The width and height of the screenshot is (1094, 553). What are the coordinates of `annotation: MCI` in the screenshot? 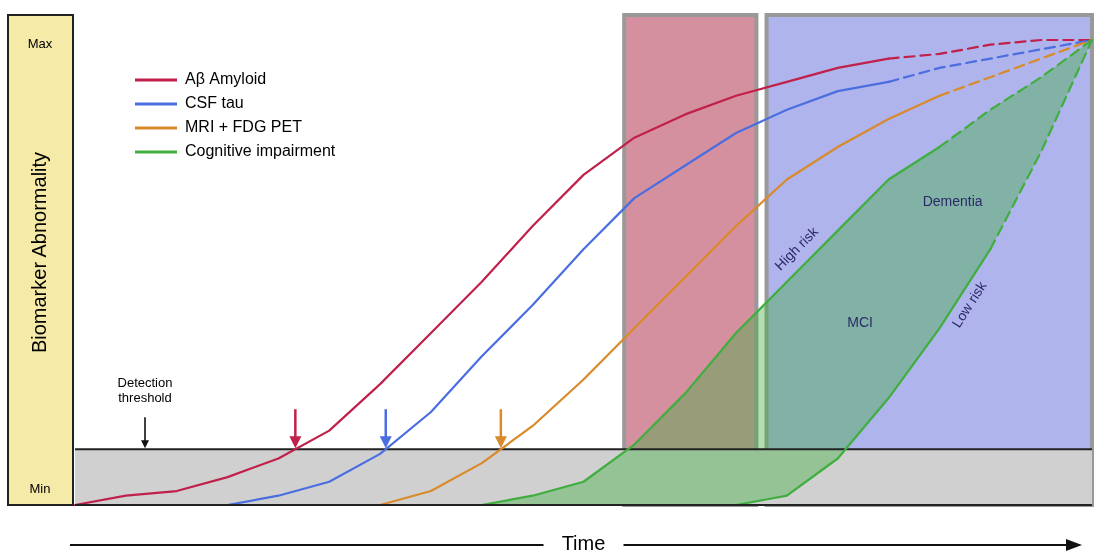 It's located at (860, 322).